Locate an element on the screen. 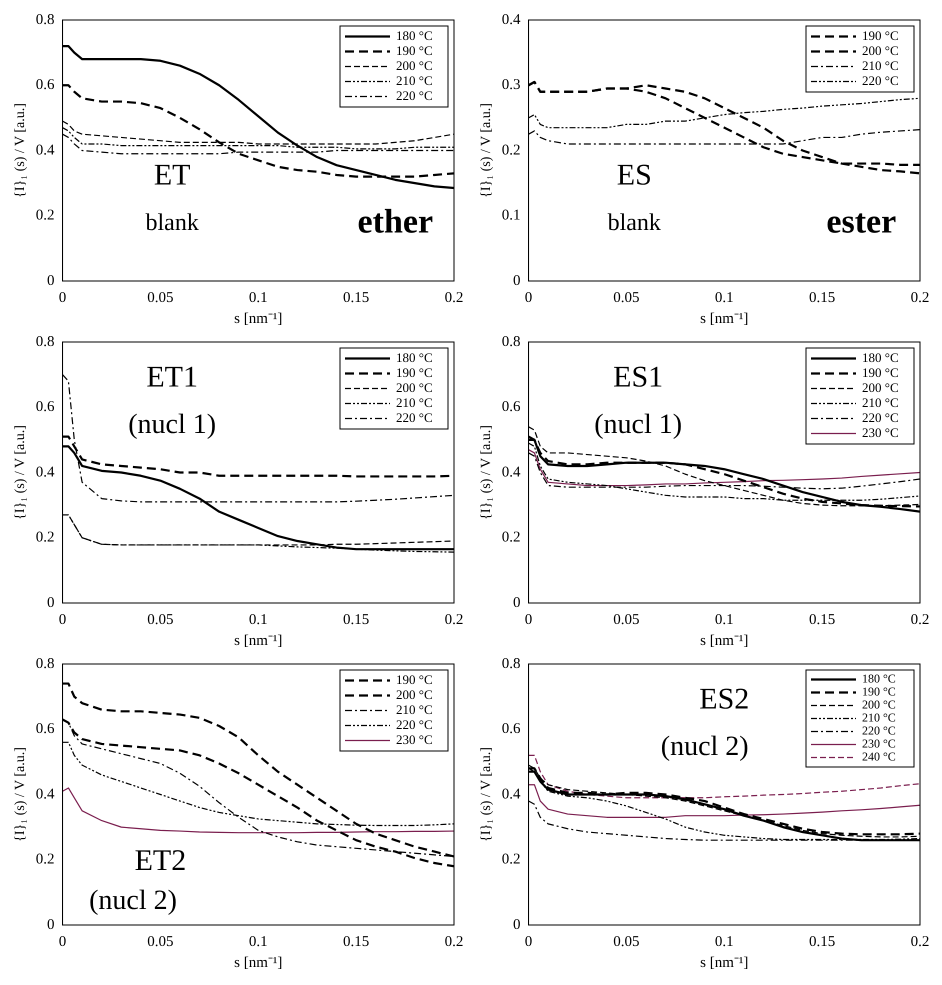 This screenshot has width=942, height=985. annotation: ET is located at coordinates (172, 175).